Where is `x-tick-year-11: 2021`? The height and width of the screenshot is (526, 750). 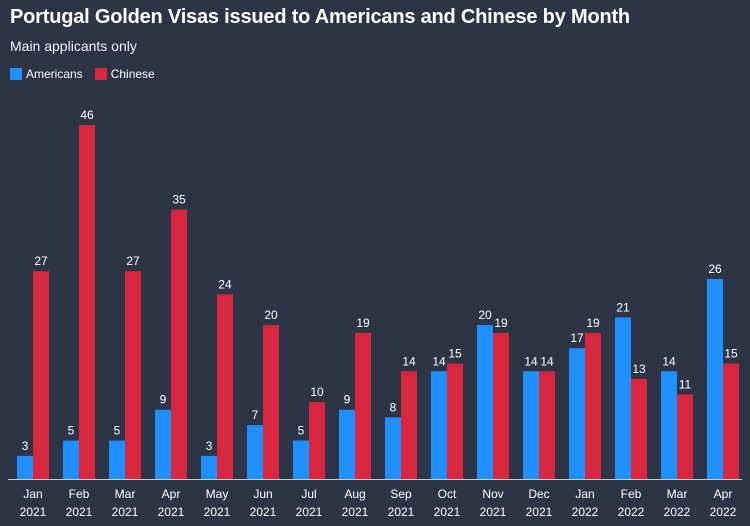
x-tick-year-11: 2021 is located at coordinates (539, 512).